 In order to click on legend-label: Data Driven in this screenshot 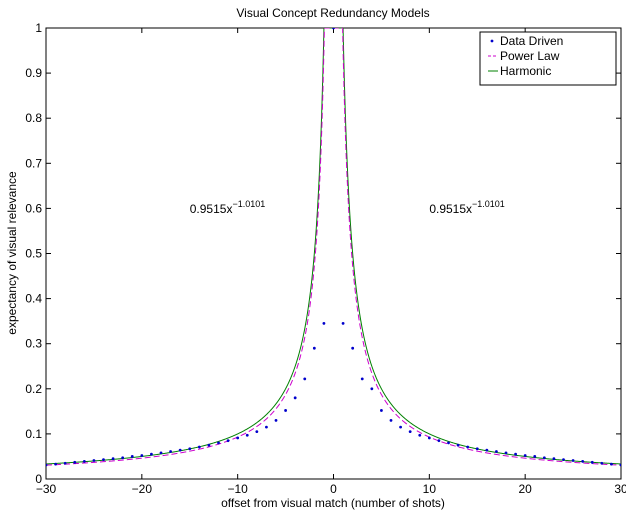, I will do `click(531, 41)`.